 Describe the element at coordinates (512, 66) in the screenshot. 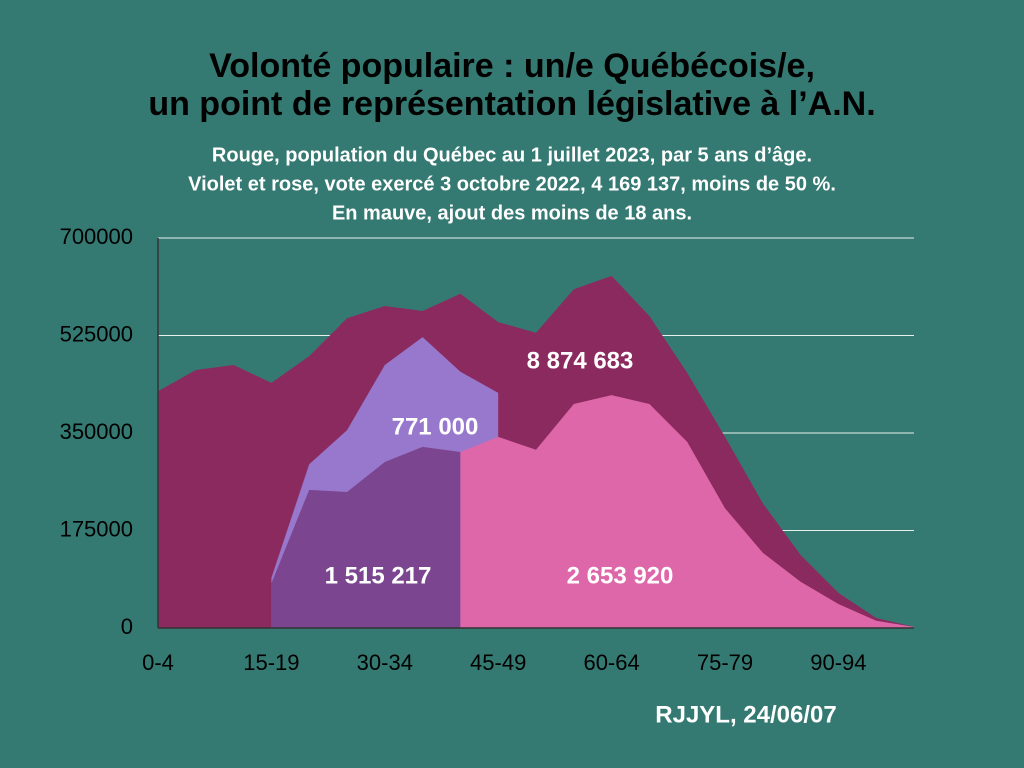

I see `chart-title: Volonté populaire : un/e Québécois/e,` at that location.